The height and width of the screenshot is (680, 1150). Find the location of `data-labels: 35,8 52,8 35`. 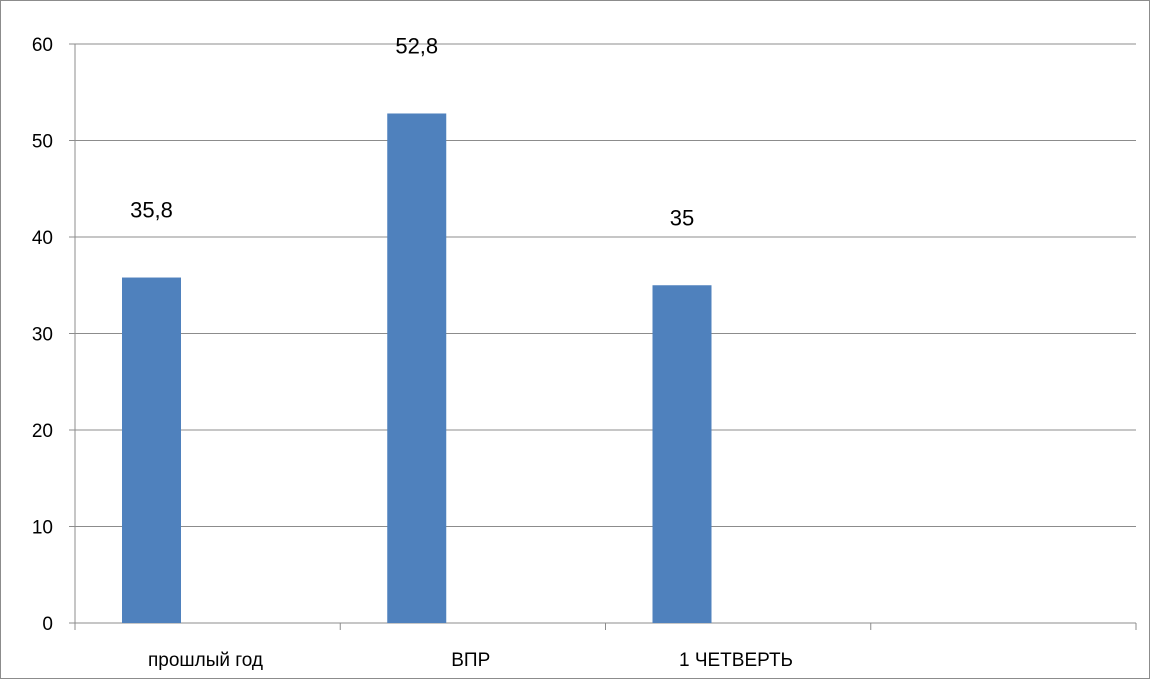

data-labels: 35,8 52,8 35 is located at coordinates (412, 132).